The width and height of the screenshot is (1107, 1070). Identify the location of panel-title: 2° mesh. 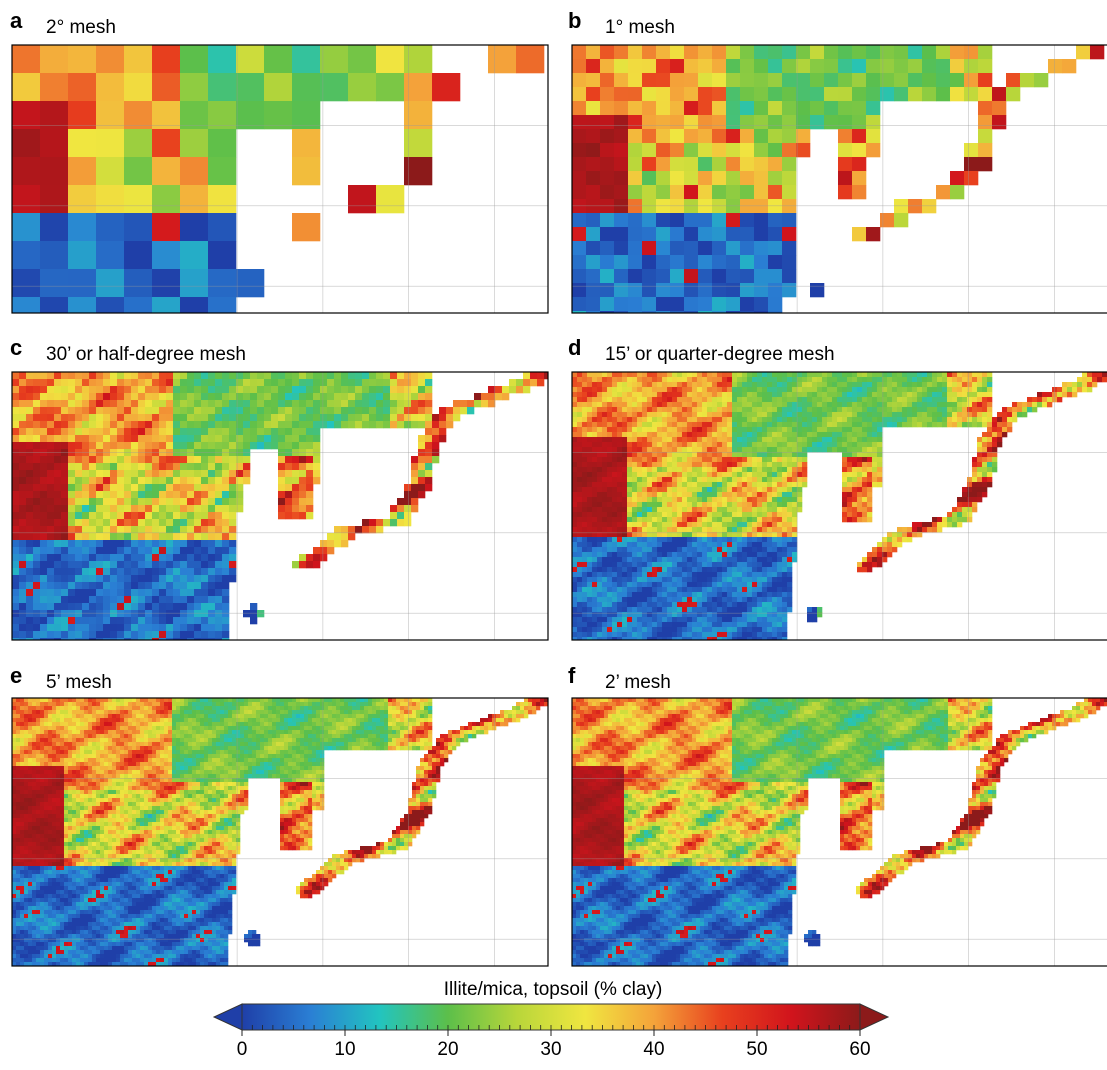
(81, 27).